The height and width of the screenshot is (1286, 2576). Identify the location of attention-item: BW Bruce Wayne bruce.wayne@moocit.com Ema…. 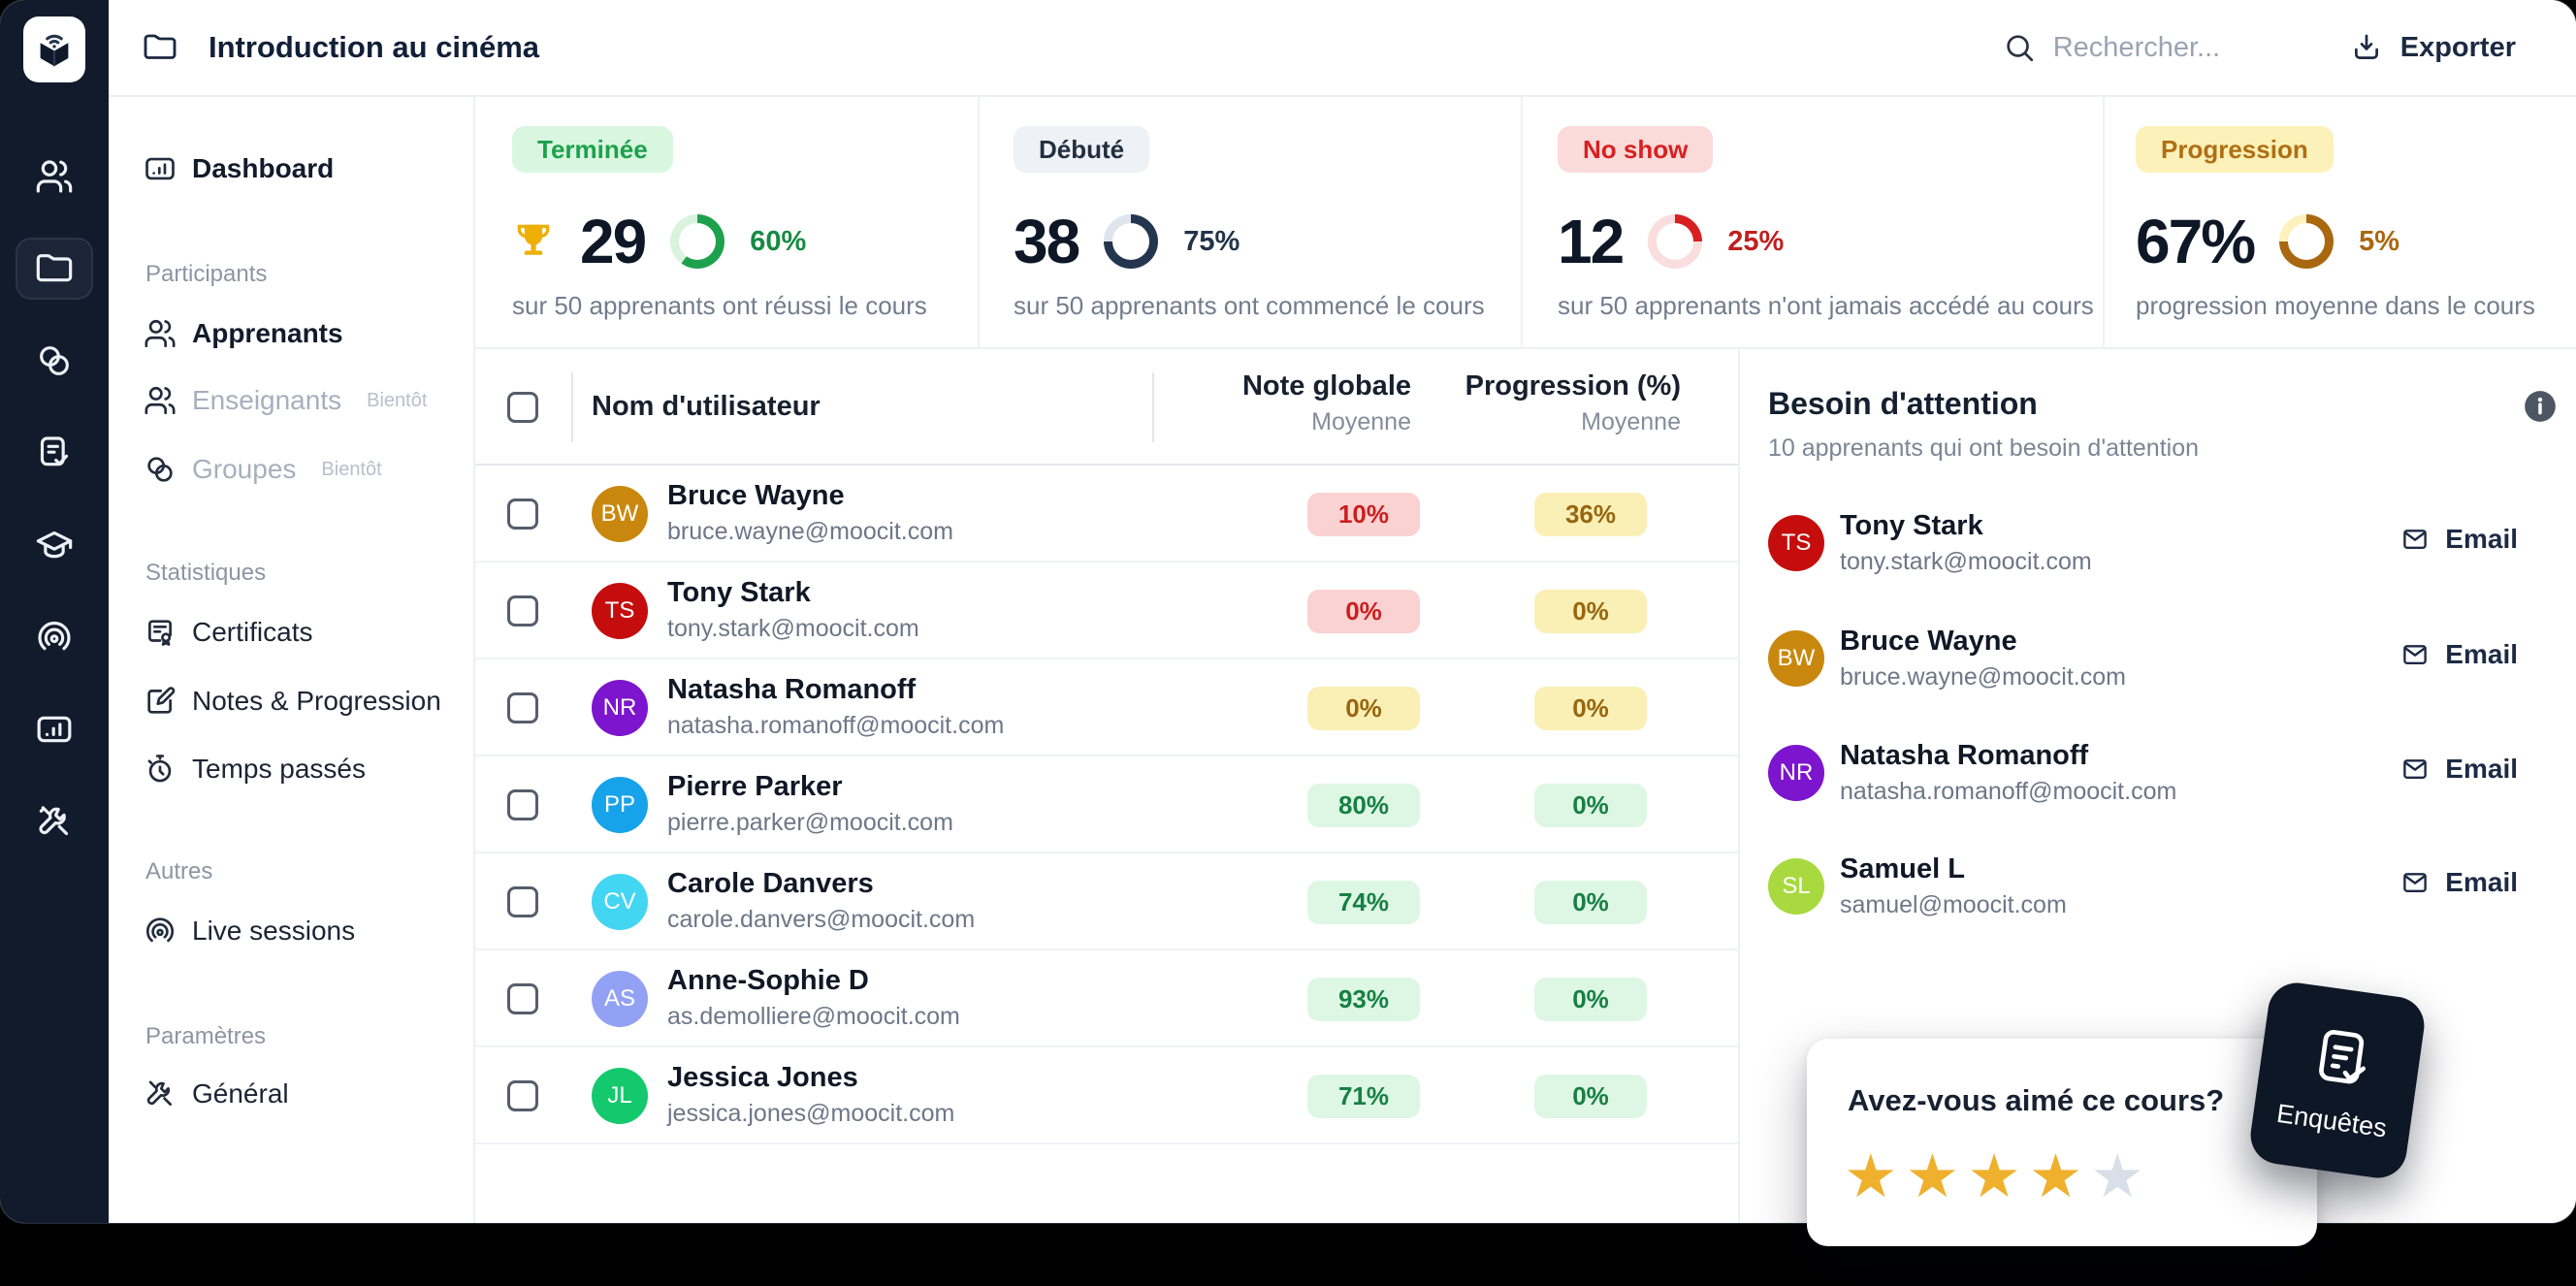
(2158, 659).